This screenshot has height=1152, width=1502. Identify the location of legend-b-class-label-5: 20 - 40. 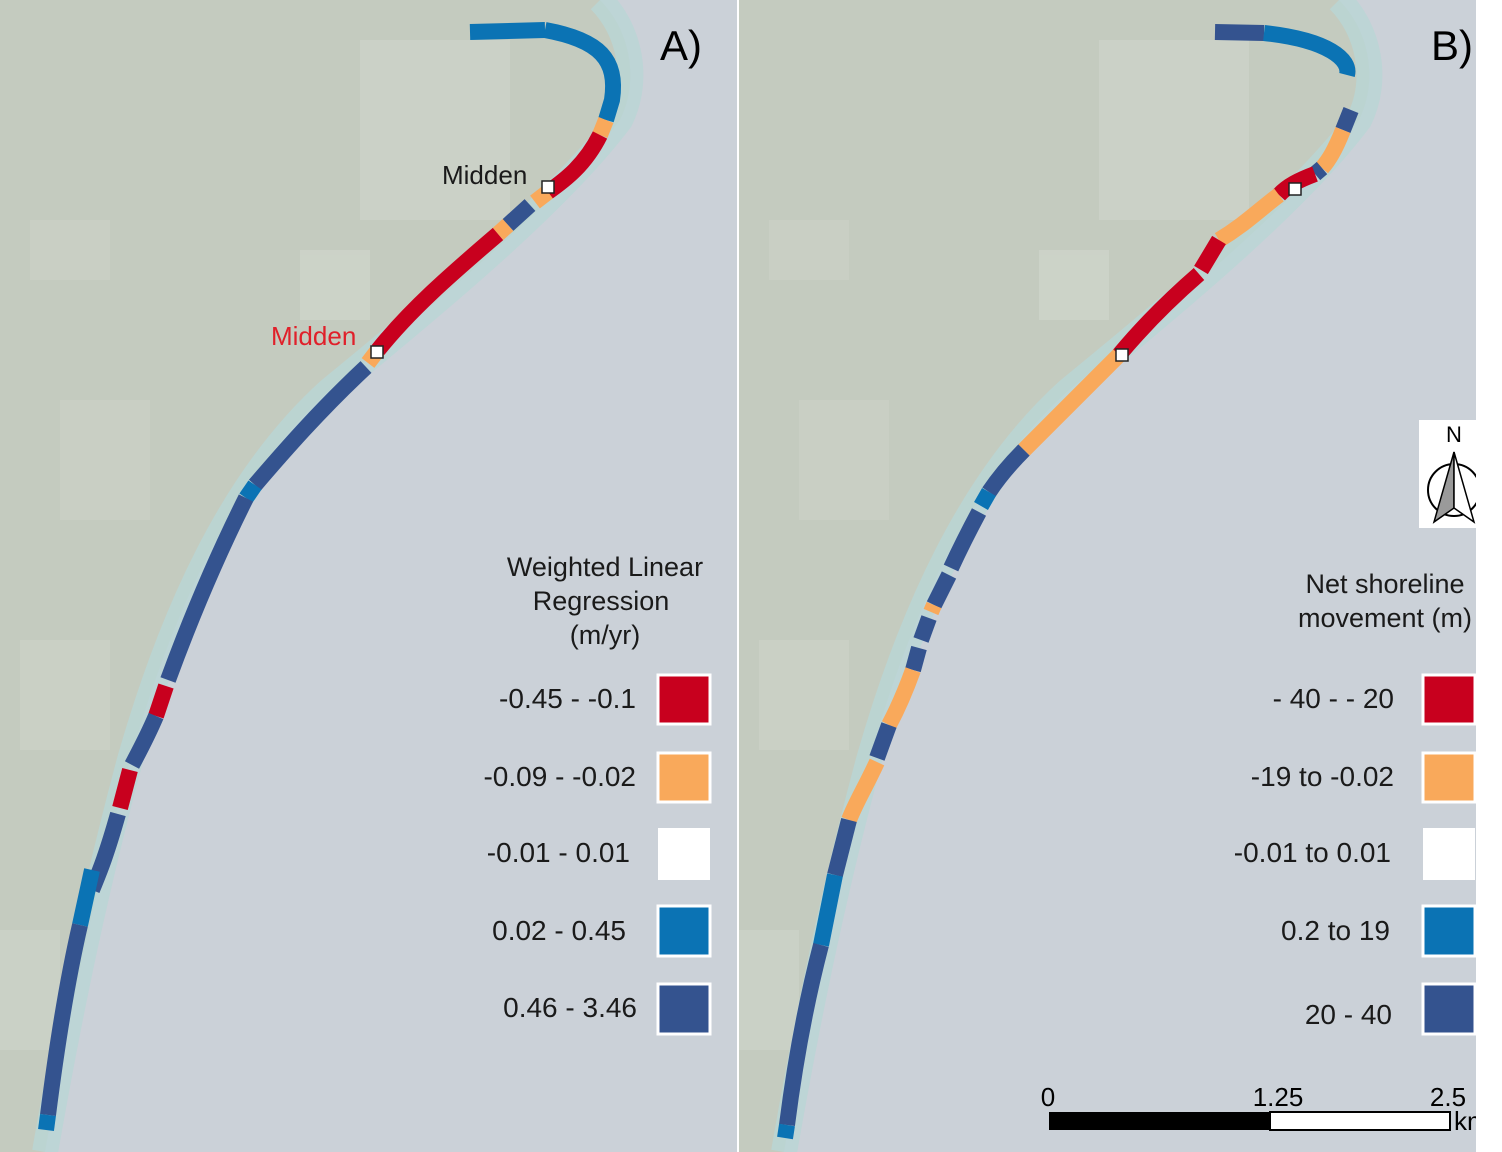
(1348, 1014).